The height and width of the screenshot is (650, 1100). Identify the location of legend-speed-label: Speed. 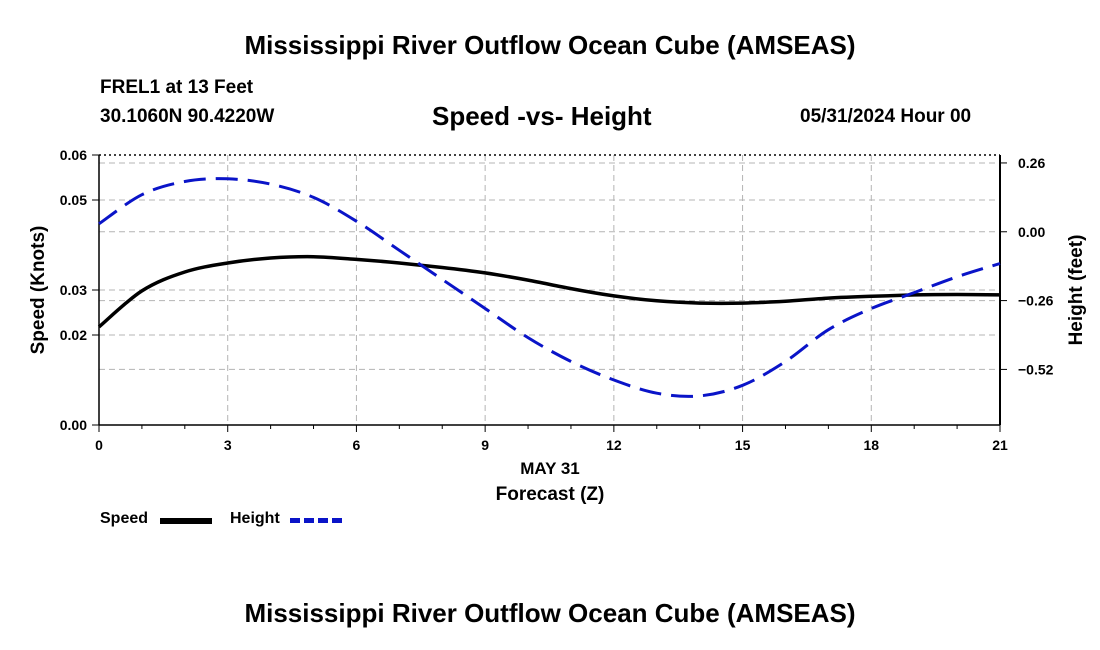
(124, 518).